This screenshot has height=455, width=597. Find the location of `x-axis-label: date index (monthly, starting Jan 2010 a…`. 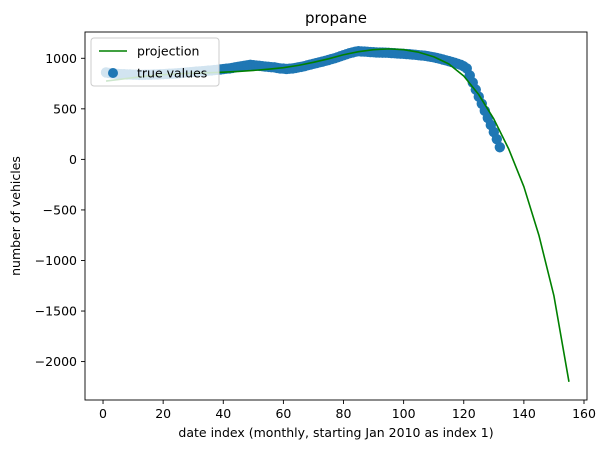

x-axis-label: date index (monthly, starting Jan 2010 a… is located at coordinates (335, 432).